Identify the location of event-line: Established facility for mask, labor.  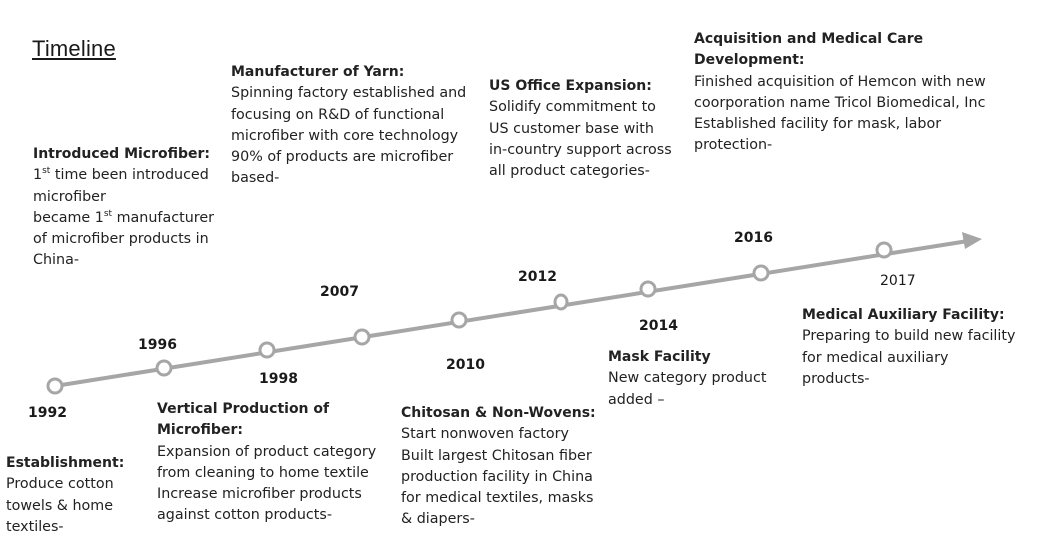
(818, 124).